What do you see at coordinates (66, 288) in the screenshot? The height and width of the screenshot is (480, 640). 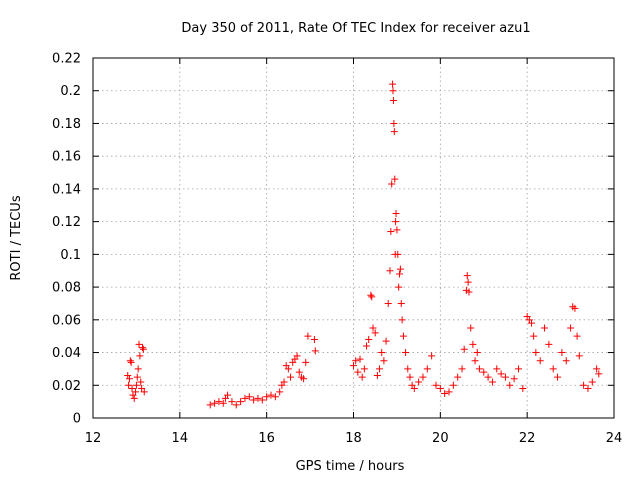 I see `y-tick-label: 0.08` at bounding box center [66, 288].